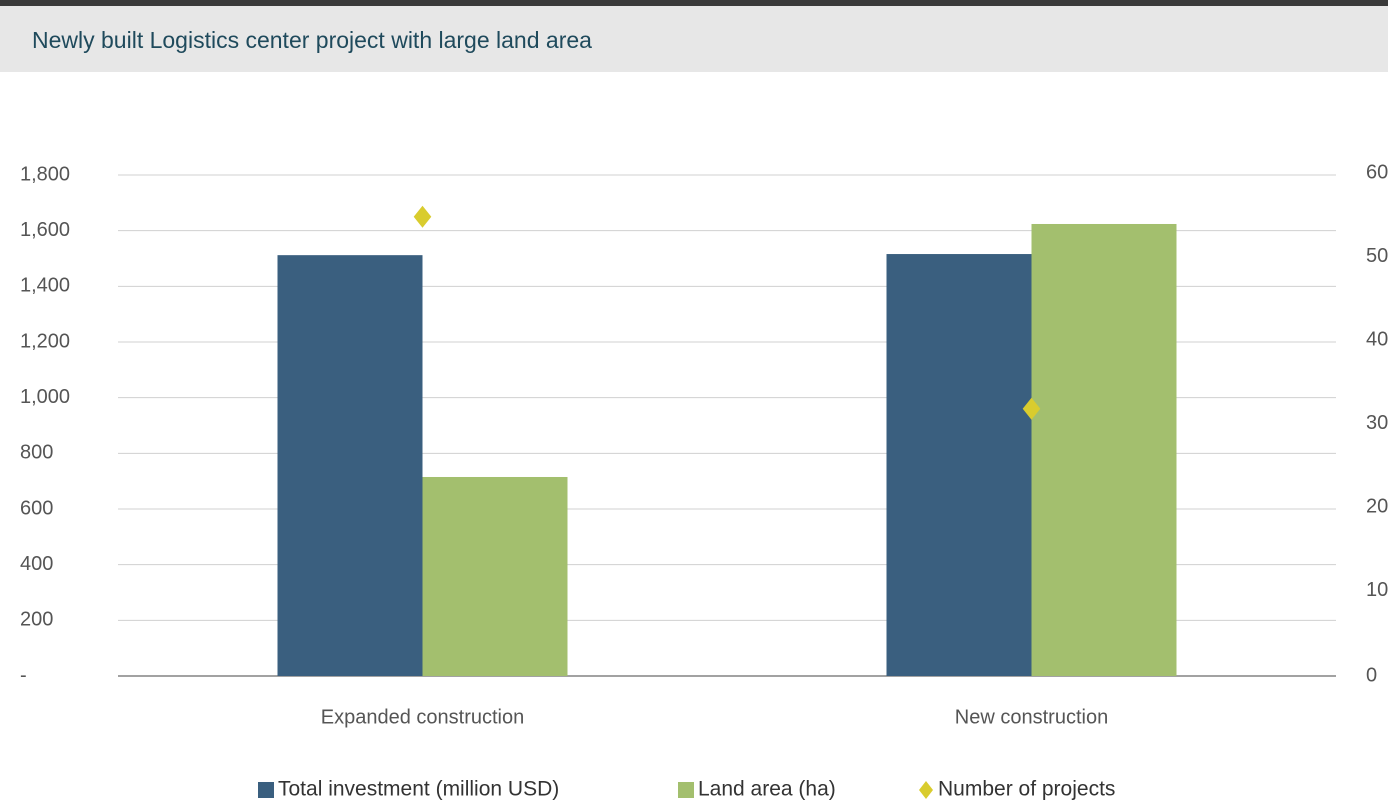  What do you see at coordinates (45, 397) in the screenshot?
I see `y-tick-label: 1,000` at bounding box center [45, 397].